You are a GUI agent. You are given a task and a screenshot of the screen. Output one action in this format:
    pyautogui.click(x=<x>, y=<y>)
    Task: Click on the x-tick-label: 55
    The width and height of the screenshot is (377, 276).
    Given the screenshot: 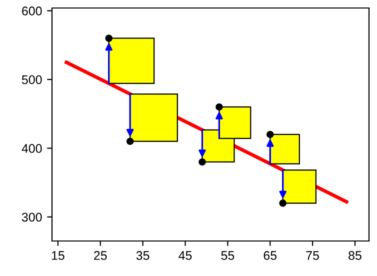 What is the action you would take?
    pyautogui.click(x=227, y=255)
    